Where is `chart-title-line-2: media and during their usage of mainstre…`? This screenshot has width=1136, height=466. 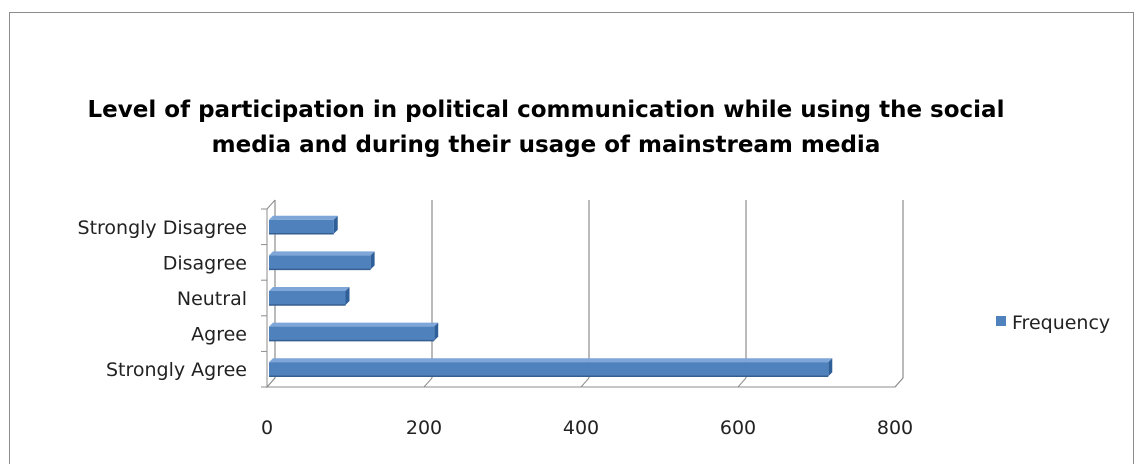 chart-title-line-2: media and during their usage of mainstre… is located at coordinates (546, 145).